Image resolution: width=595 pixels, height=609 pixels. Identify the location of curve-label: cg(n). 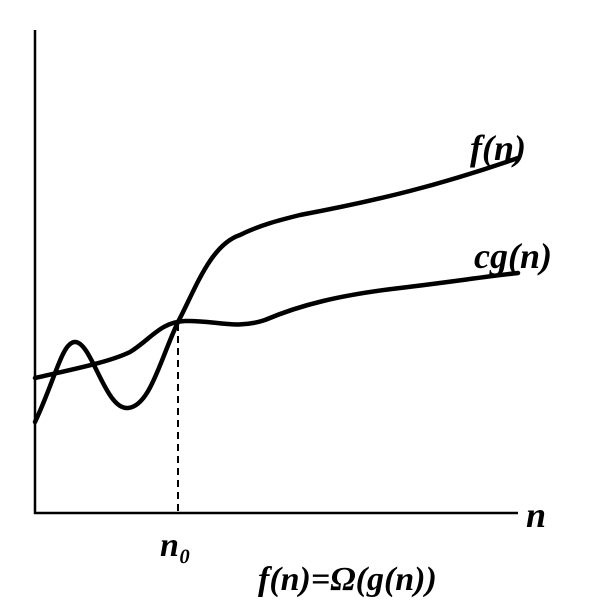
(513, 256).